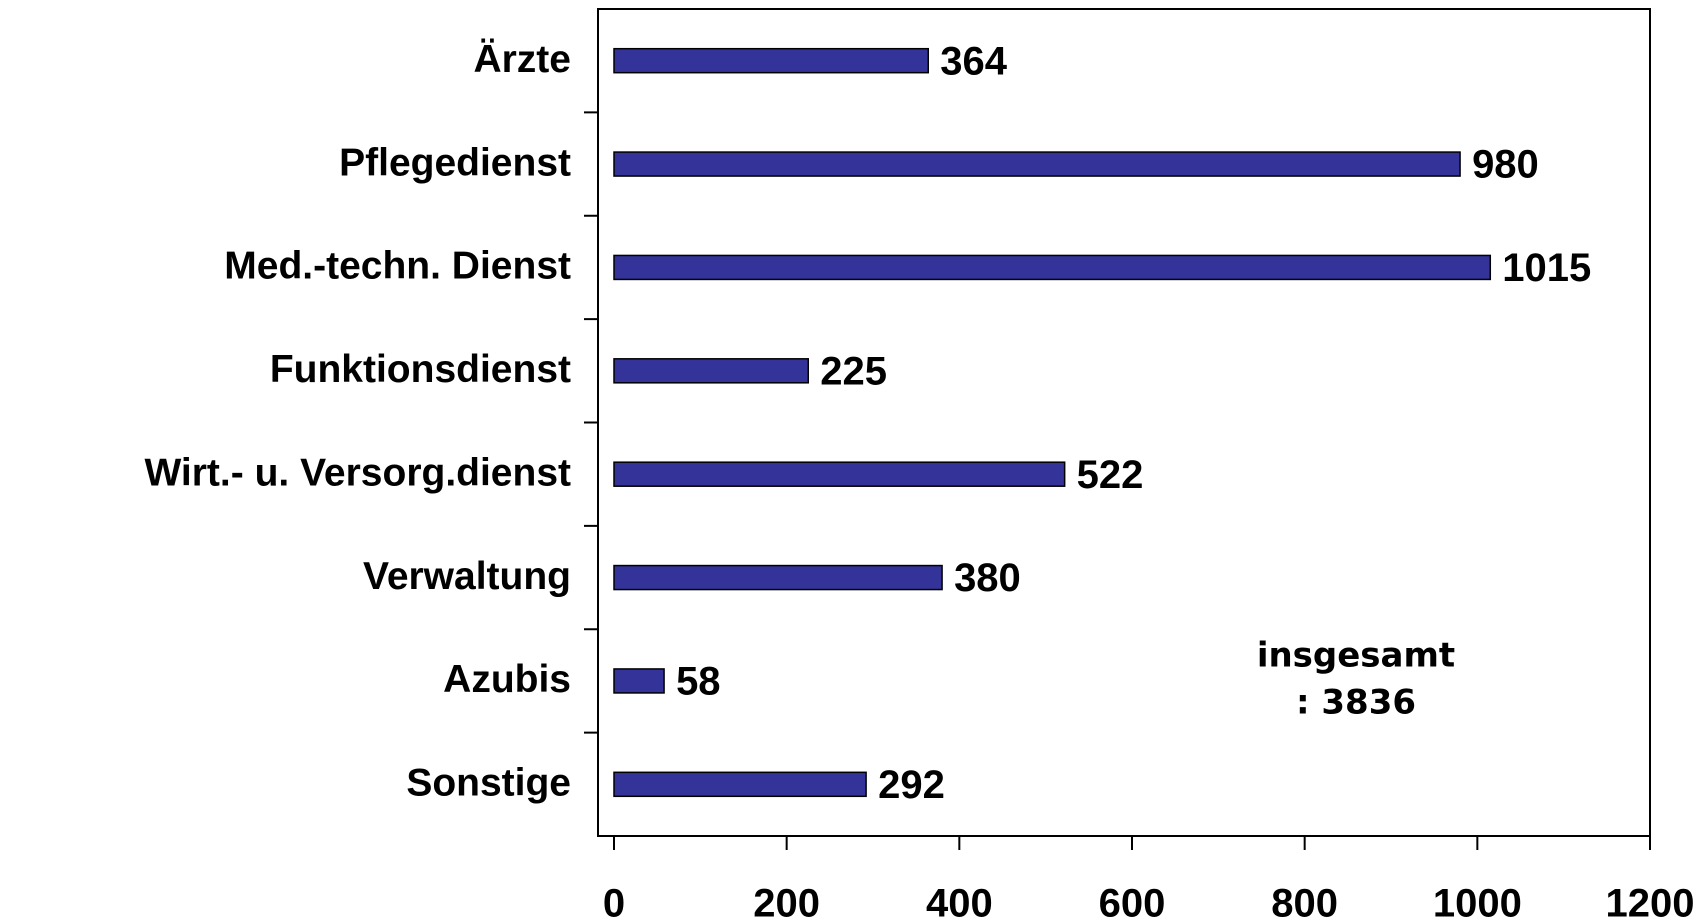 The image size is (1704, 922). Describe the element at coordinates (853, 371) in the screenshot. I see `value-label: 225` at that location.